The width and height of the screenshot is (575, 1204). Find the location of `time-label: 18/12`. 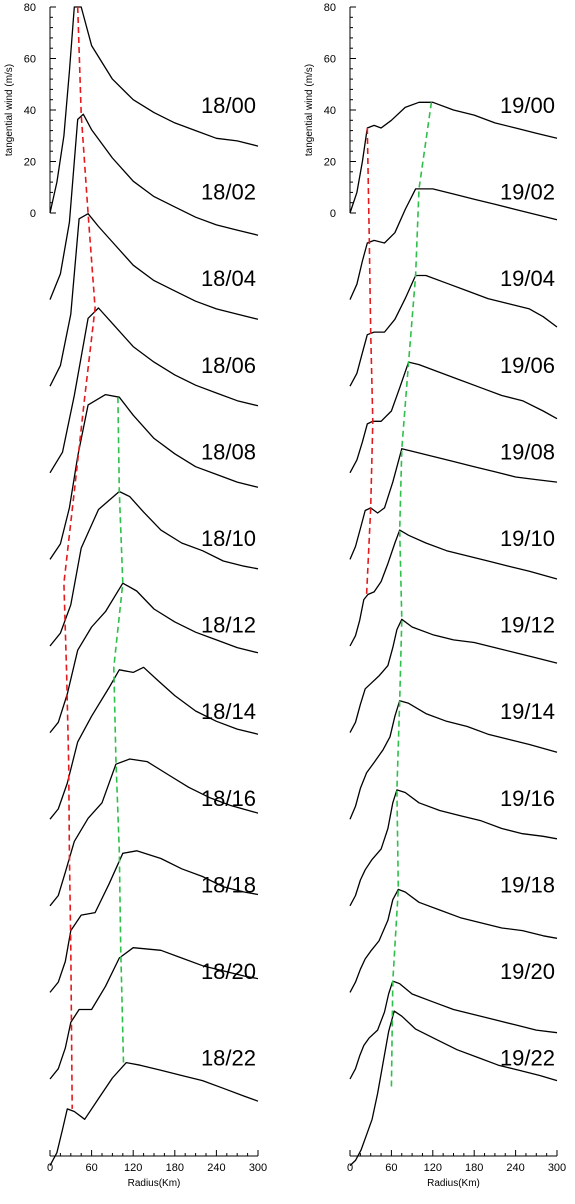

time-label: 18/12 is located at coordinates (228, 625).